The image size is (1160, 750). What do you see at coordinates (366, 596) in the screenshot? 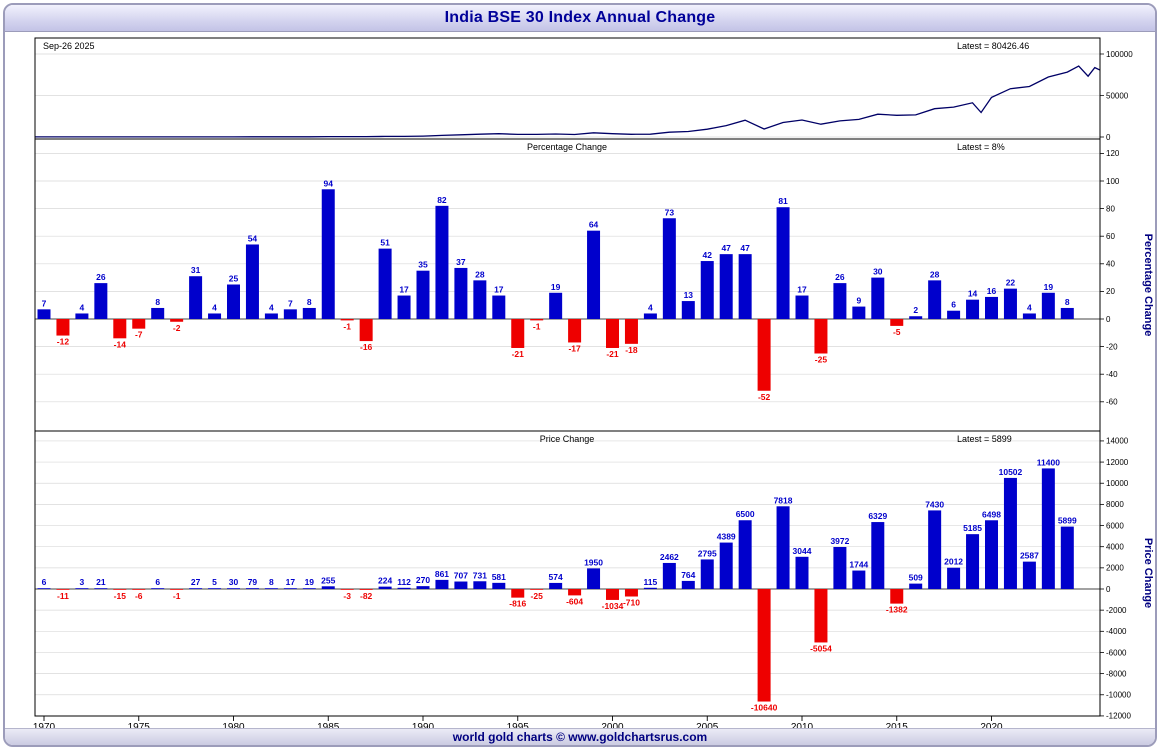
I see `bar-value-label: -82` at bounding box center [366, 596].